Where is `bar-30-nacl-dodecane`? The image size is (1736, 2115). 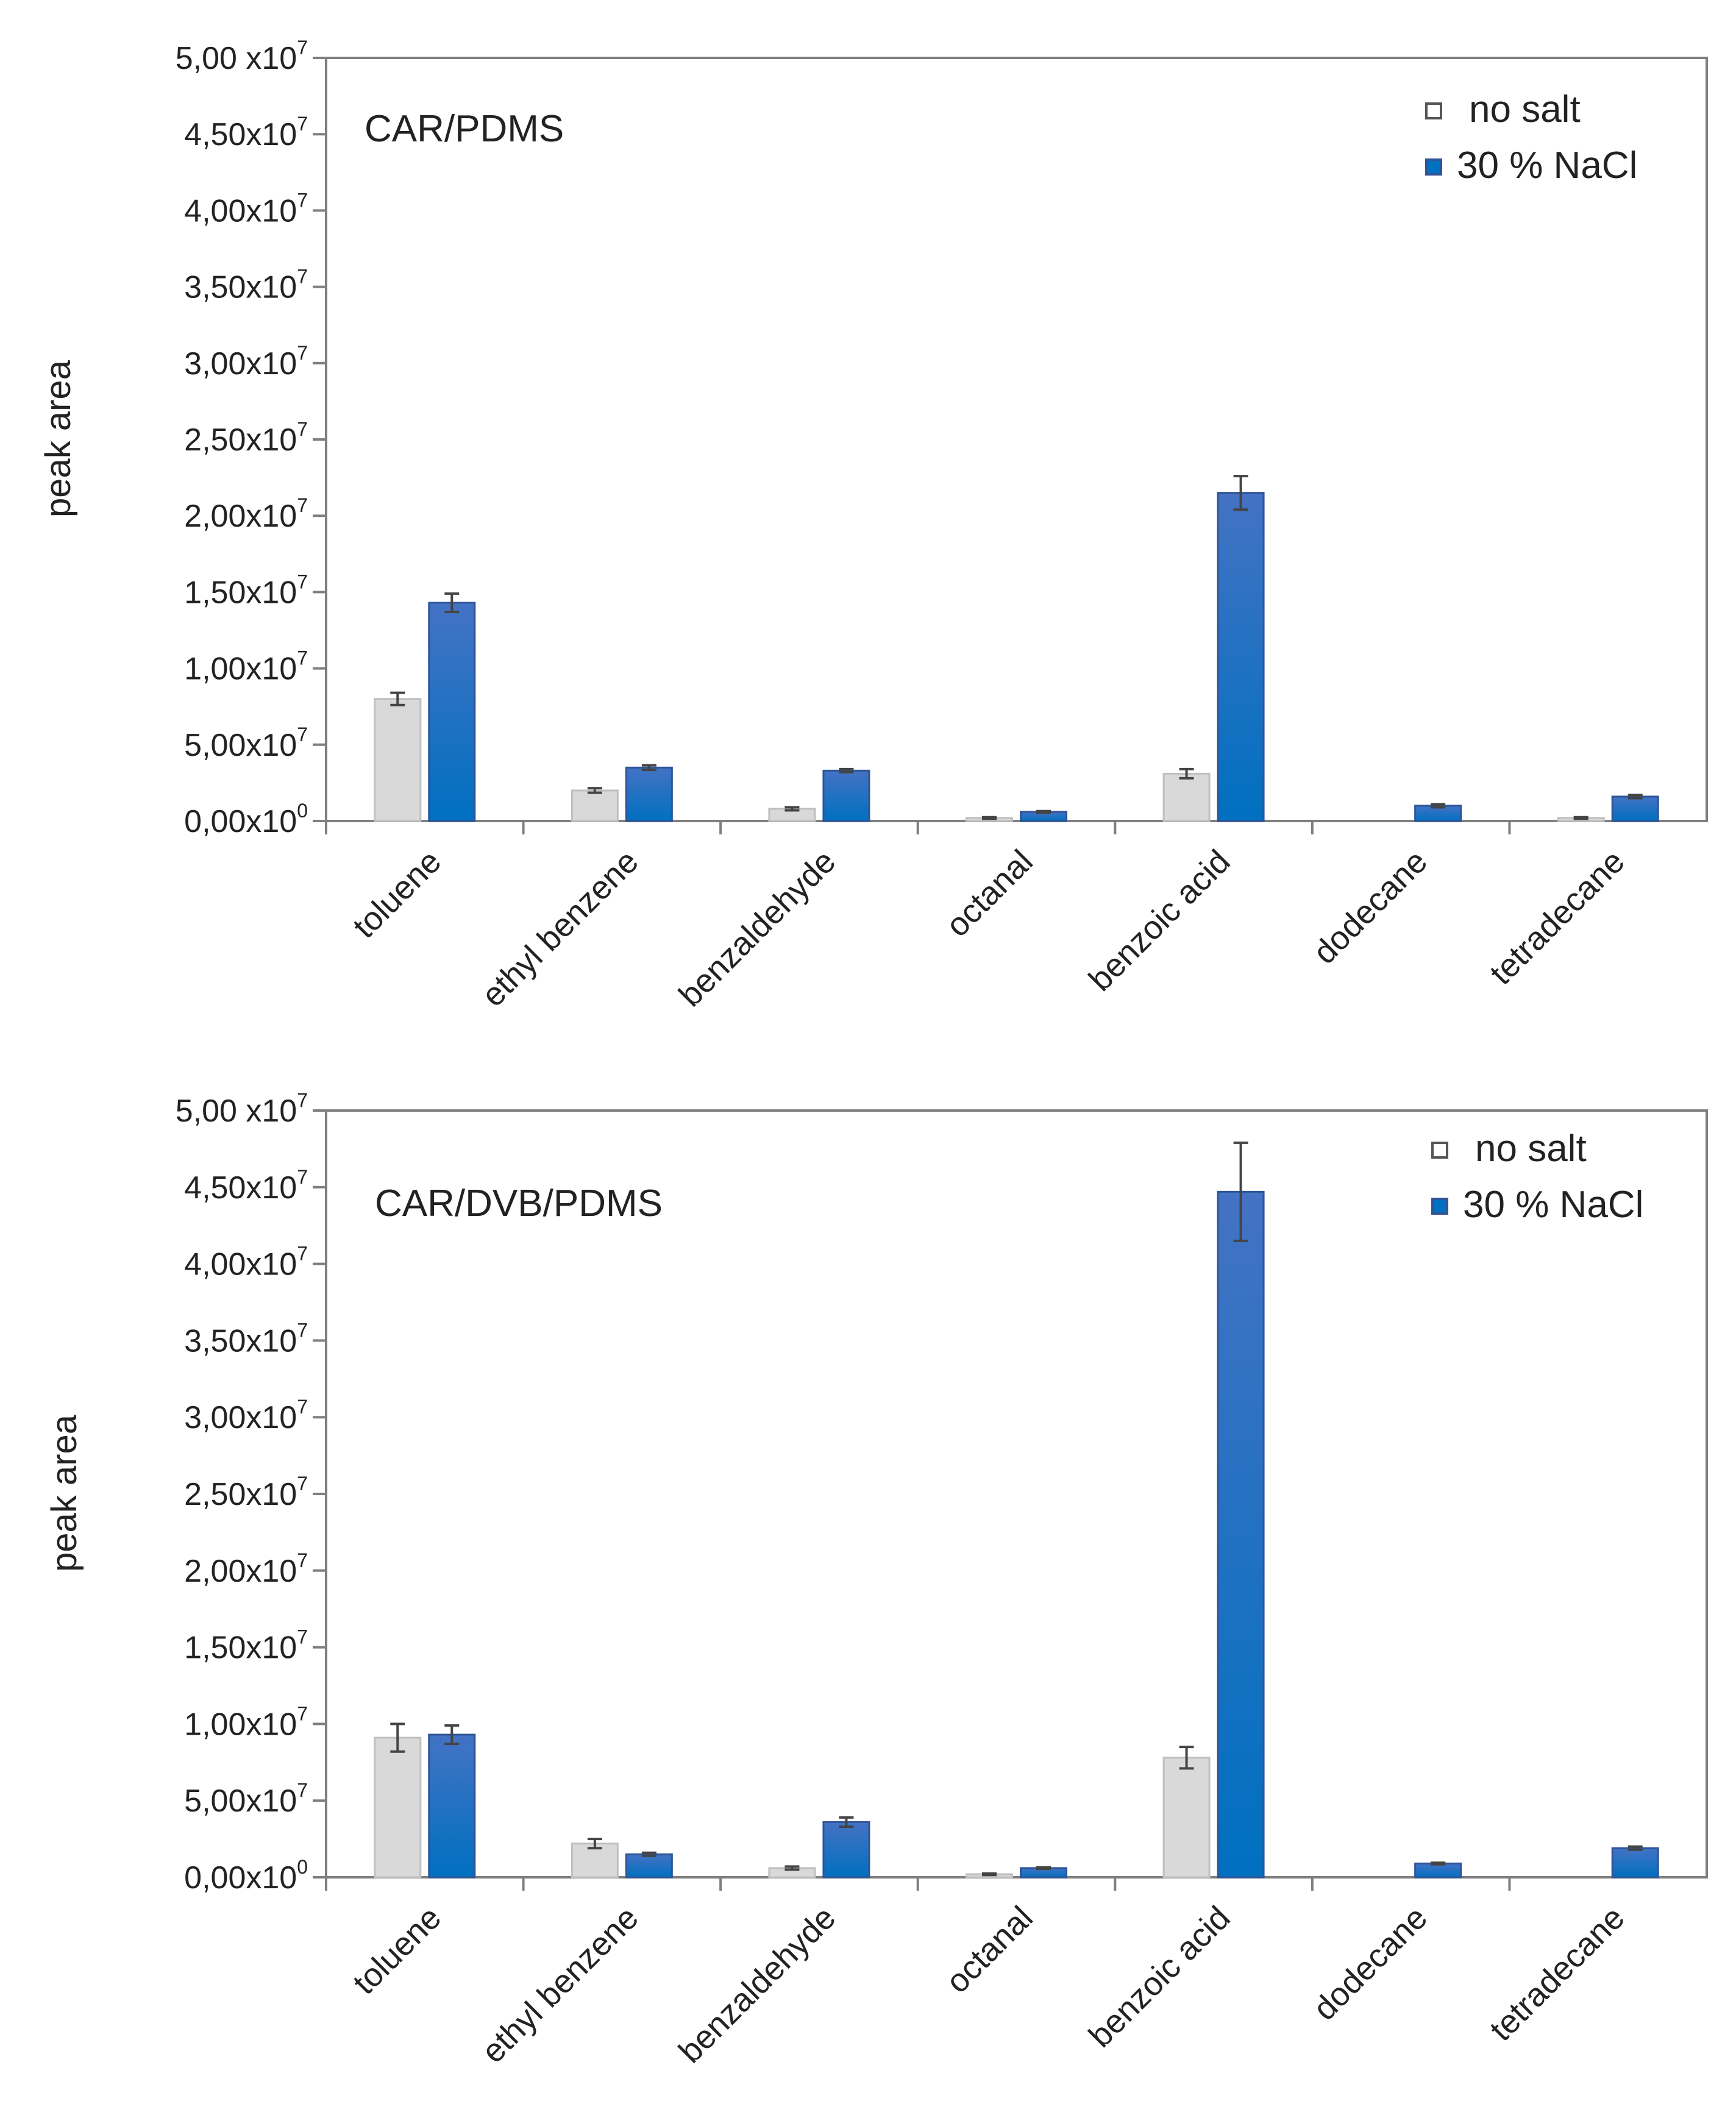
bar-30-nacl-dodecane is located at coordinates (1438, 1870).